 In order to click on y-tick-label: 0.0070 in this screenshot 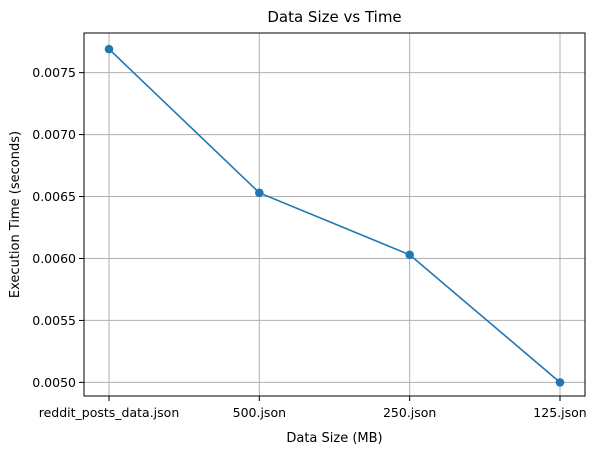, I will do `click(54, 134)`.